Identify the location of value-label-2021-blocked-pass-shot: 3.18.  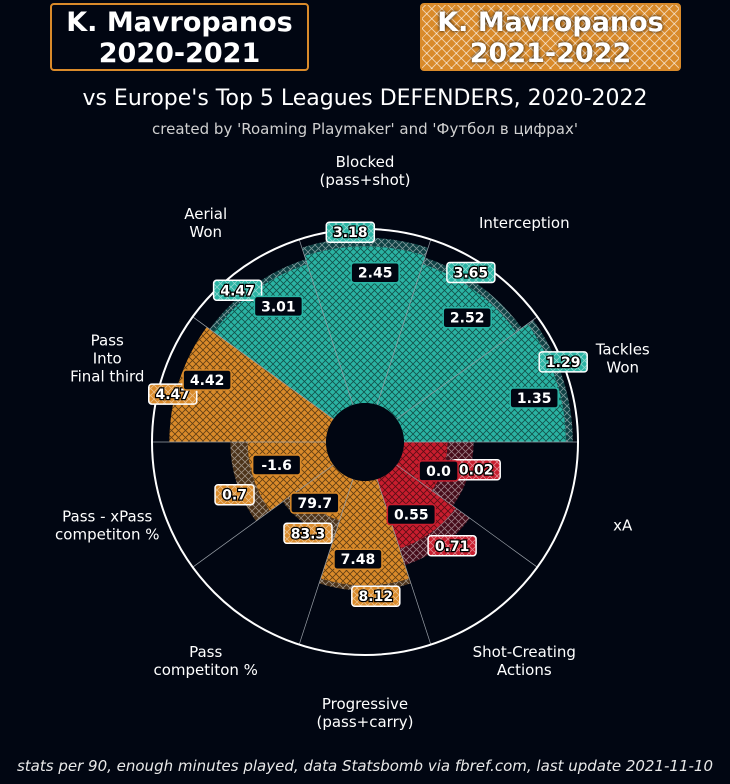
(350, 232).